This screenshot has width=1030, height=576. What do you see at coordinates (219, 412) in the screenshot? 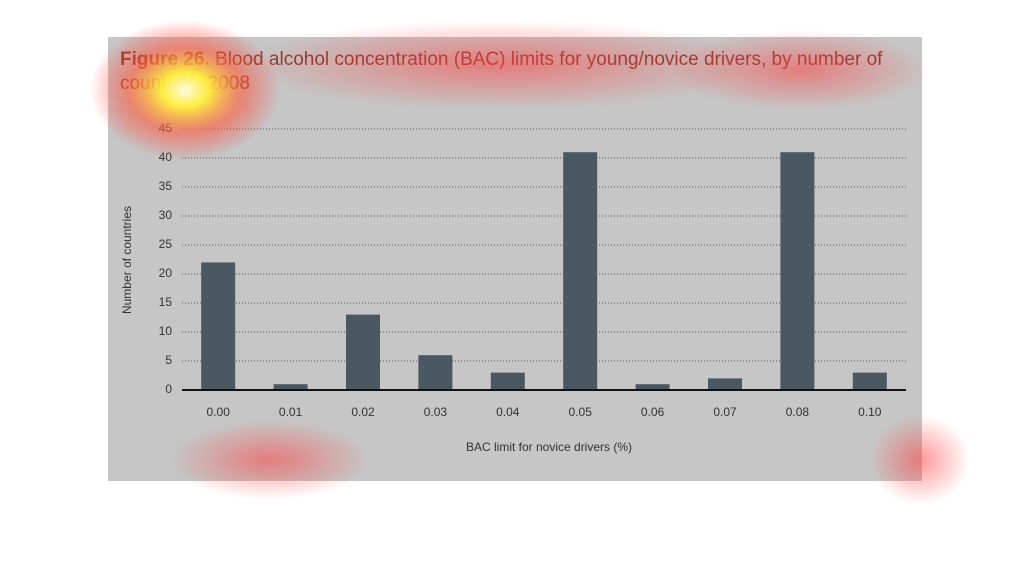
I see `x-tick-label: 0.00` at bounding box center [219, 412].